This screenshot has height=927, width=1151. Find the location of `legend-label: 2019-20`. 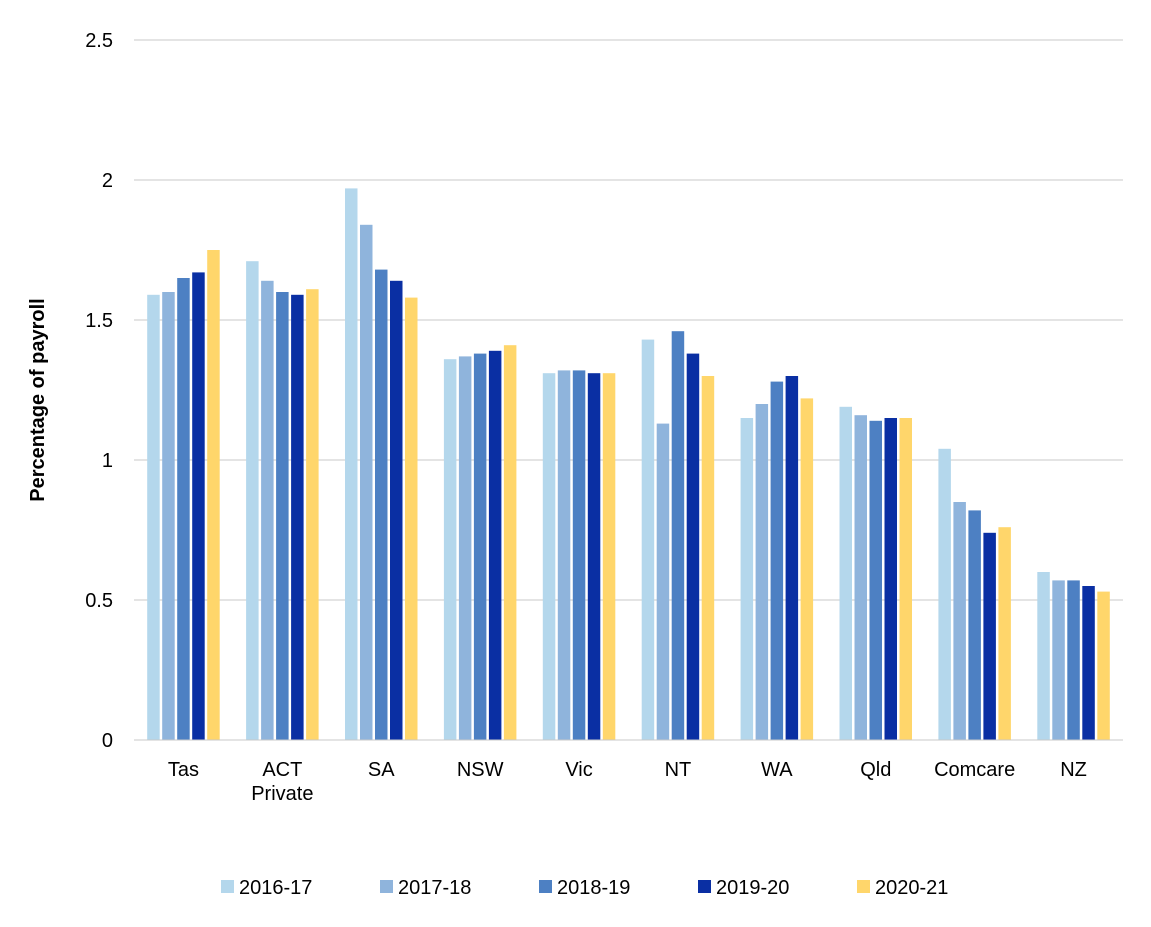

legend-label: 2019-20 is located at coordinates (752, 888).